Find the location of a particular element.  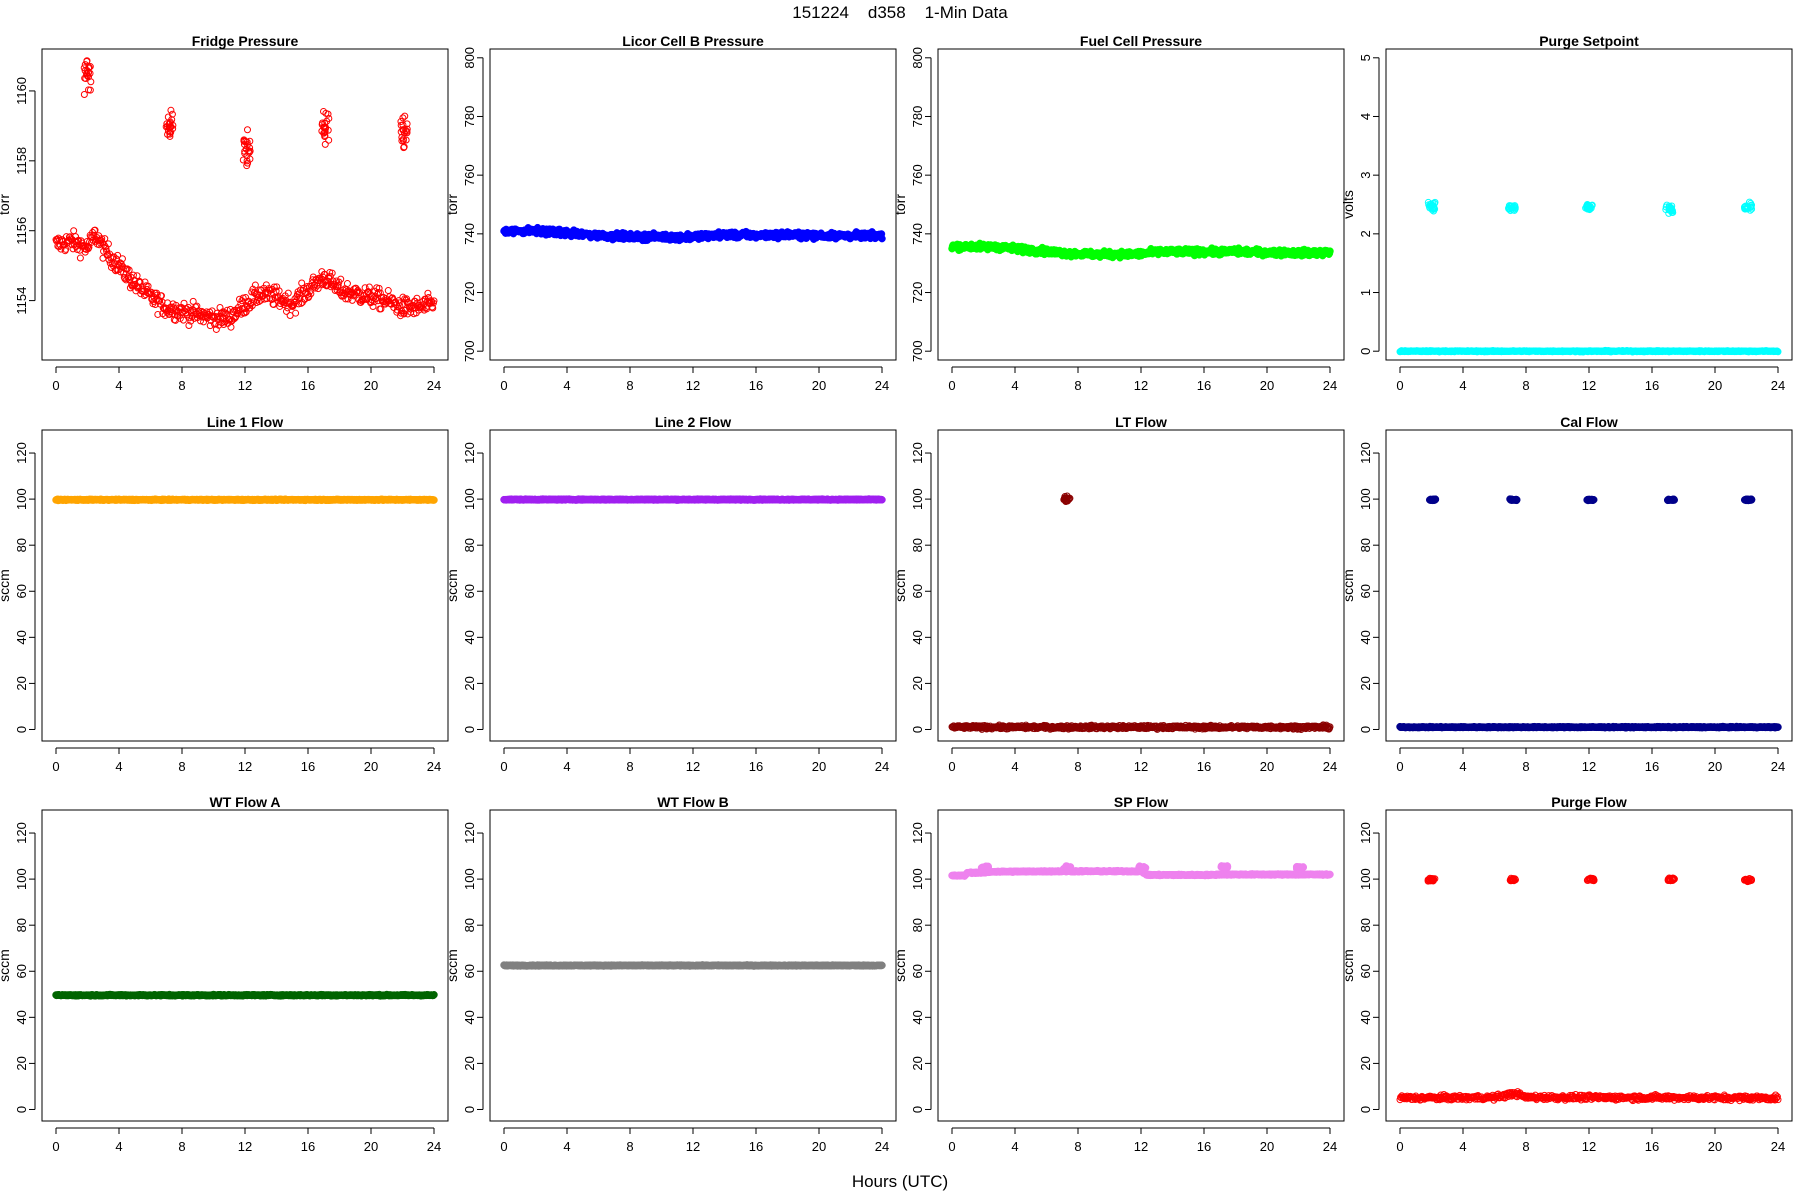

y-tick-label: 1158 is located at coordinates (21, 161).